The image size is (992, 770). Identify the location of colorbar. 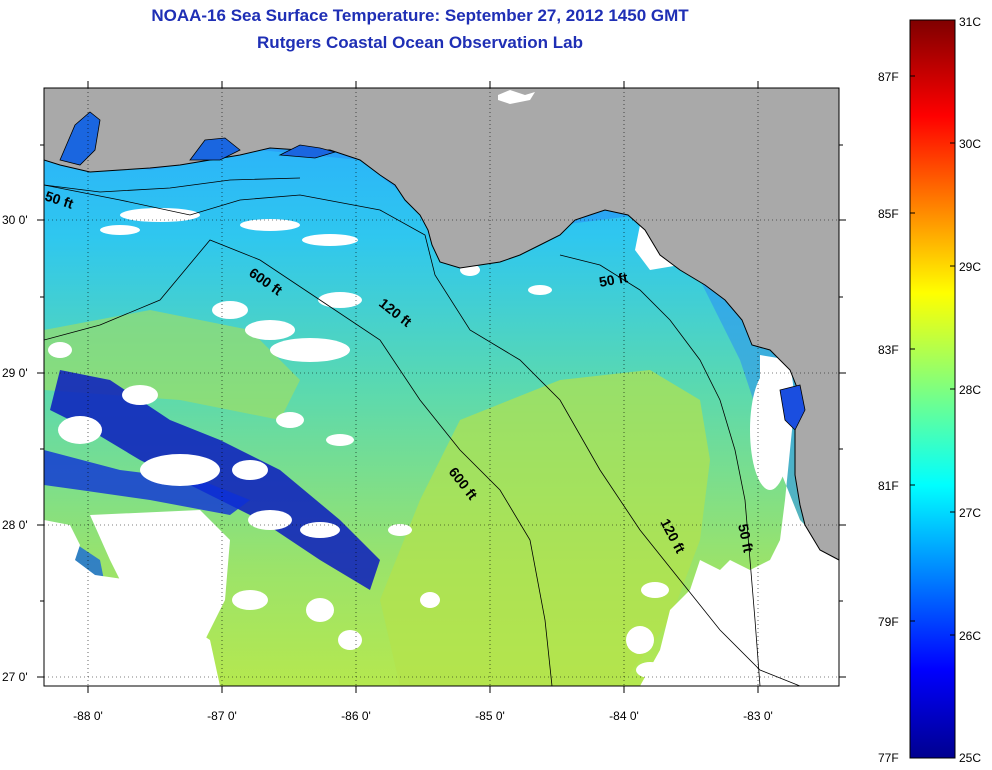
(932, 389).